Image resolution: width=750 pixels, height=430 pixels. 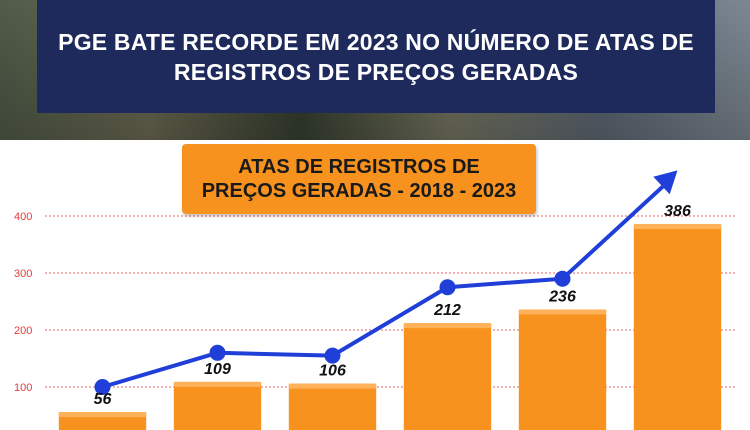 I want to click on data-label: 109, so click(x=217, y=369).